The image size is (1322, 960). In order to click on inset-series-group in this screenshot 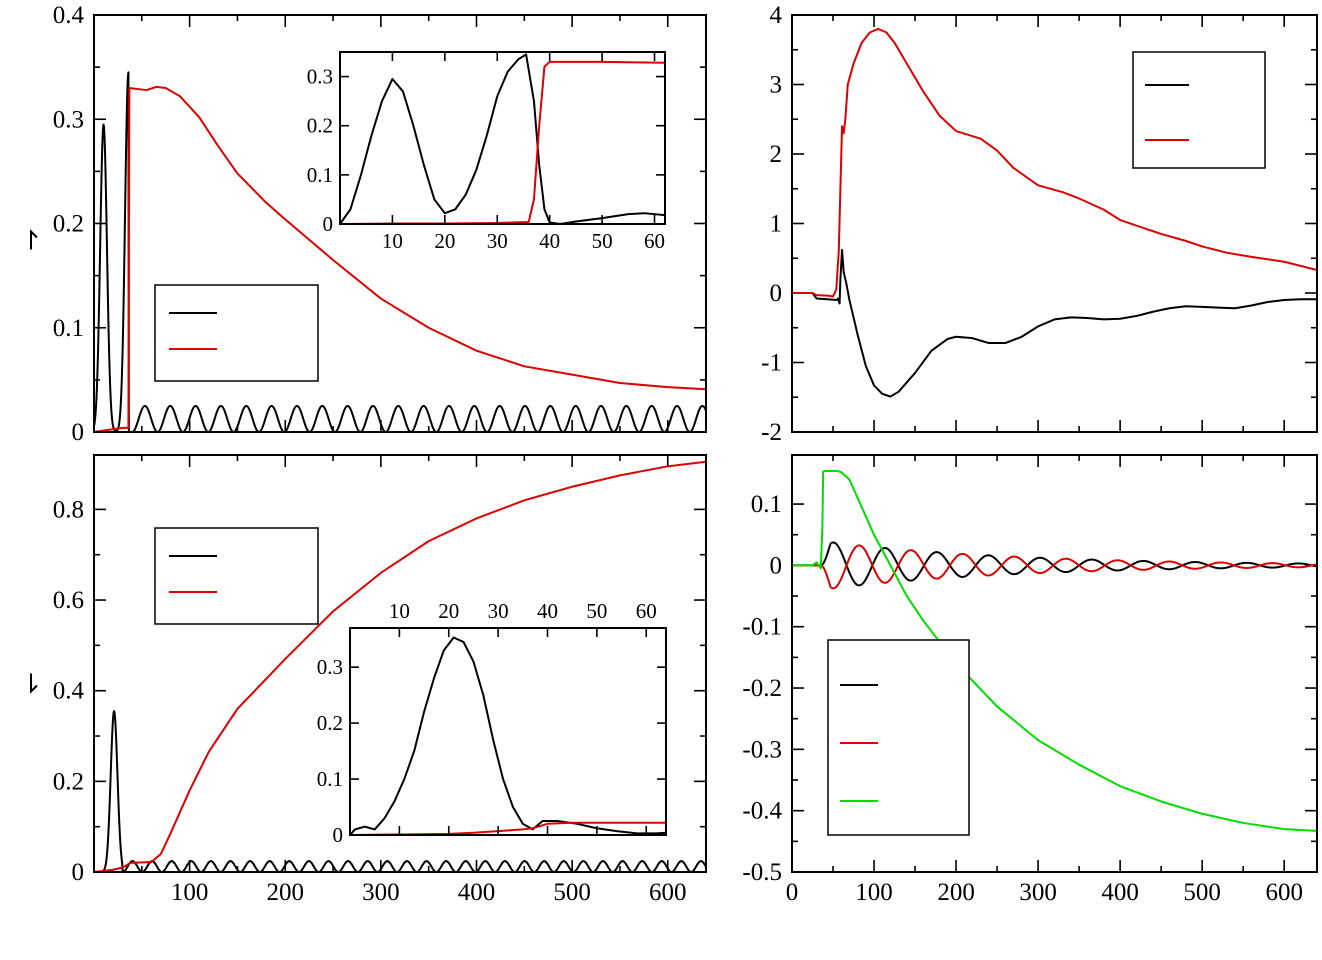, I will do `click(508, 735)`.